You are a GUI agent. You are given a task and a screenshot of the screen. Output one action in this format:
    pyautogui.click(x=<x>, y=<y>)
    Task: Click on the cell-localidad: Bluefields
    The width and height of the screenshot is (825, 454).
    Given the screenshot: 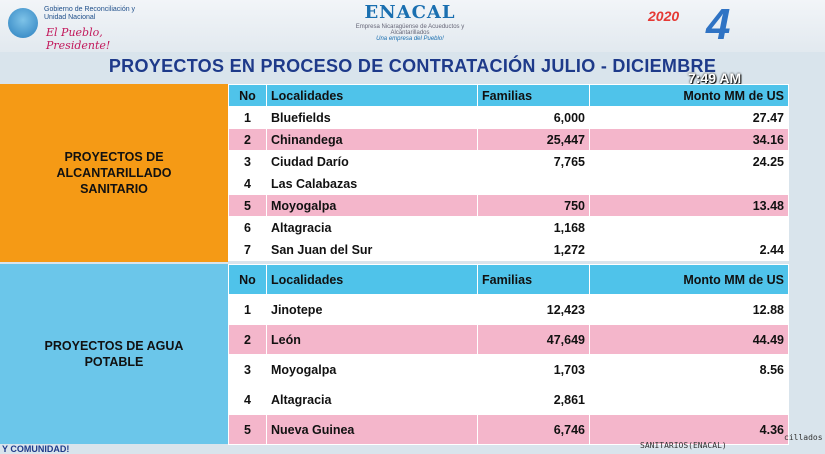 What is the action you would take?
    pyautogui.click(x=372, y=117)
    